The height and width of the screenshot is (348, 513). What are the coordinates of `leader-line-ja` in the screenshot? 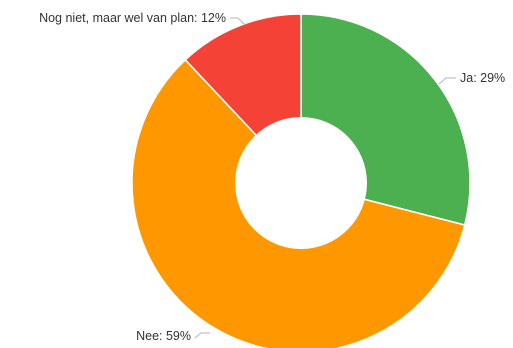 It's located at (447, 81).